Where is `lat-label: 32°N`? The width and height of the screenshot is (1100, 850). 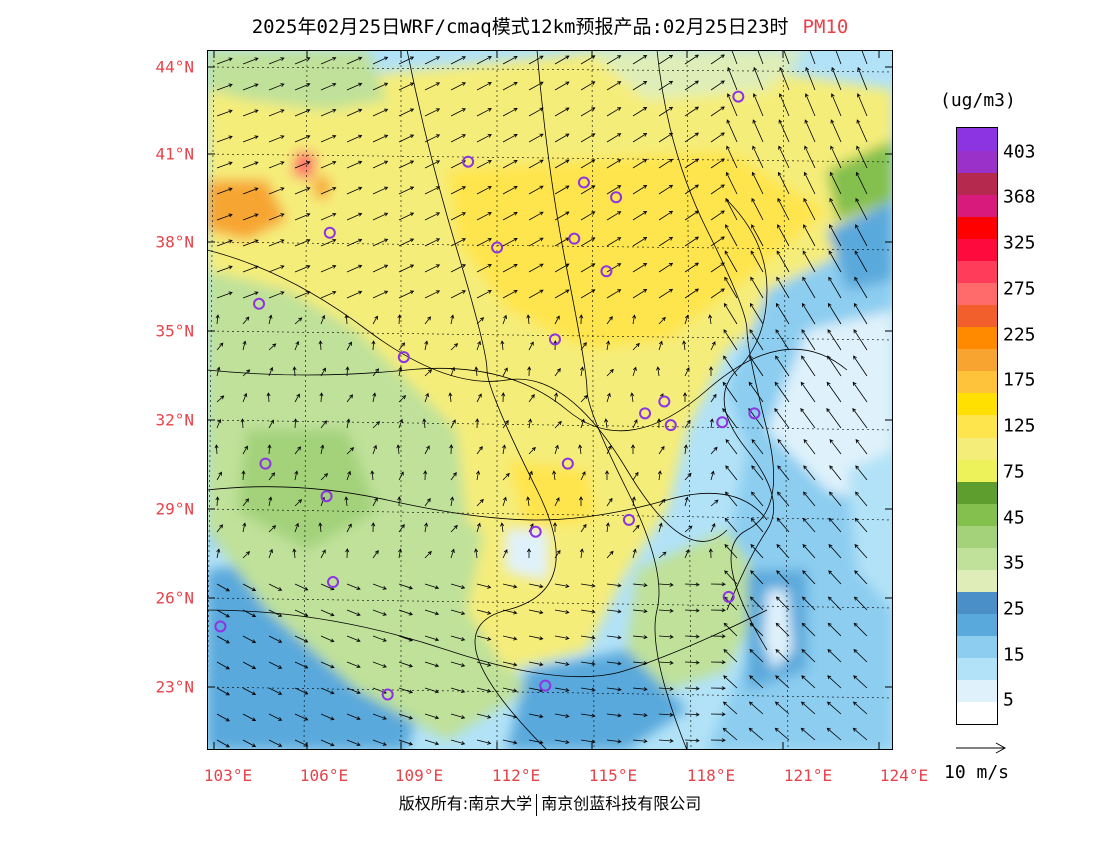
lat-label: 32°N is located at coordinates (174, 420).